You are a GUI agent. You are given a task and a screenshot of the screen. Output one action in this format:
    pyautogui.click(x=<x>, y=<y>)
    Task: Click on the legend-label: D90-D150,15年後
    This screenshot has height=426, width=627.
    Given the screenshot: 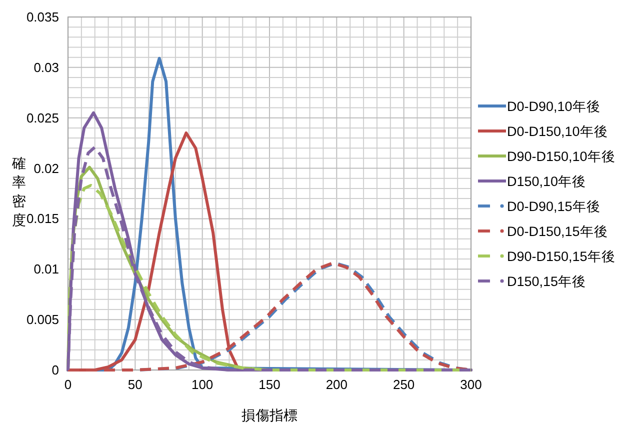 What is the action you would take?
    pyautogui.click(x=561, y=256)
    